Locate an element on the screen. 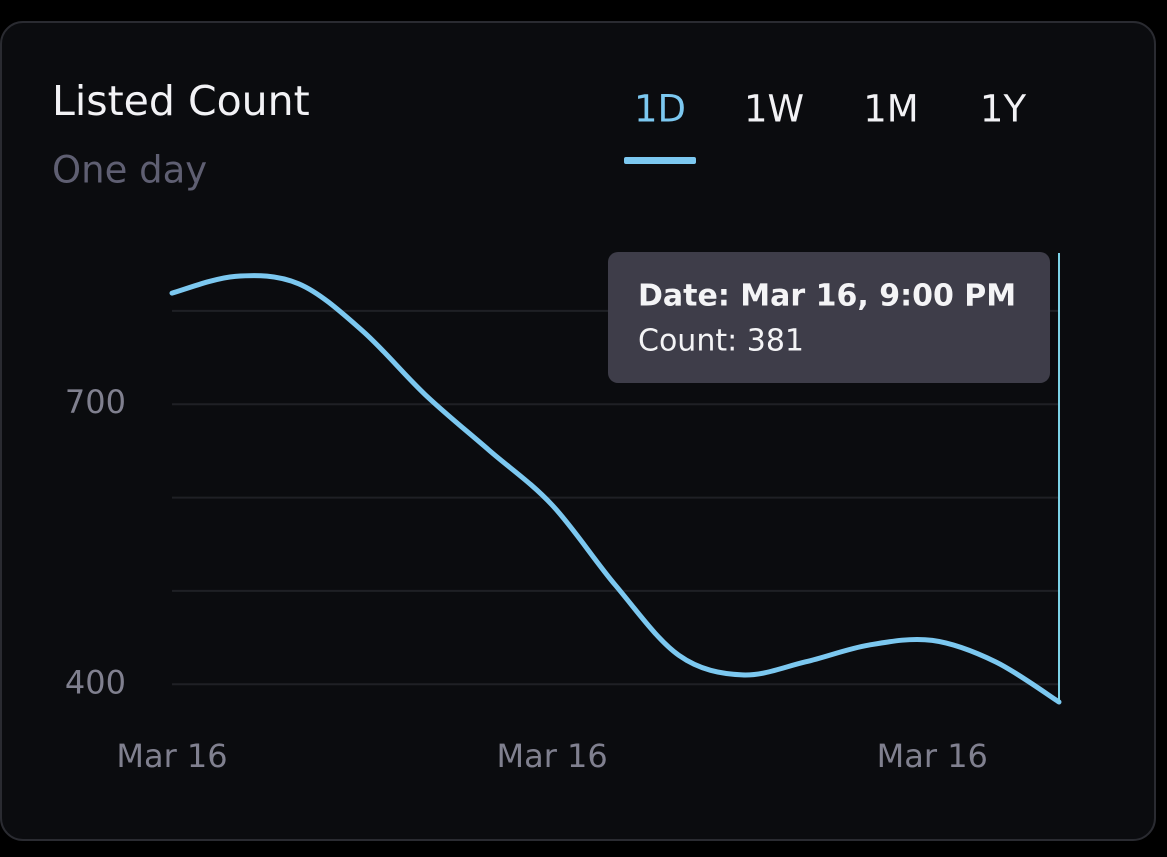 The image size is (1167, 857). y-tick-label: 700 is located at coordinates (95, 402).